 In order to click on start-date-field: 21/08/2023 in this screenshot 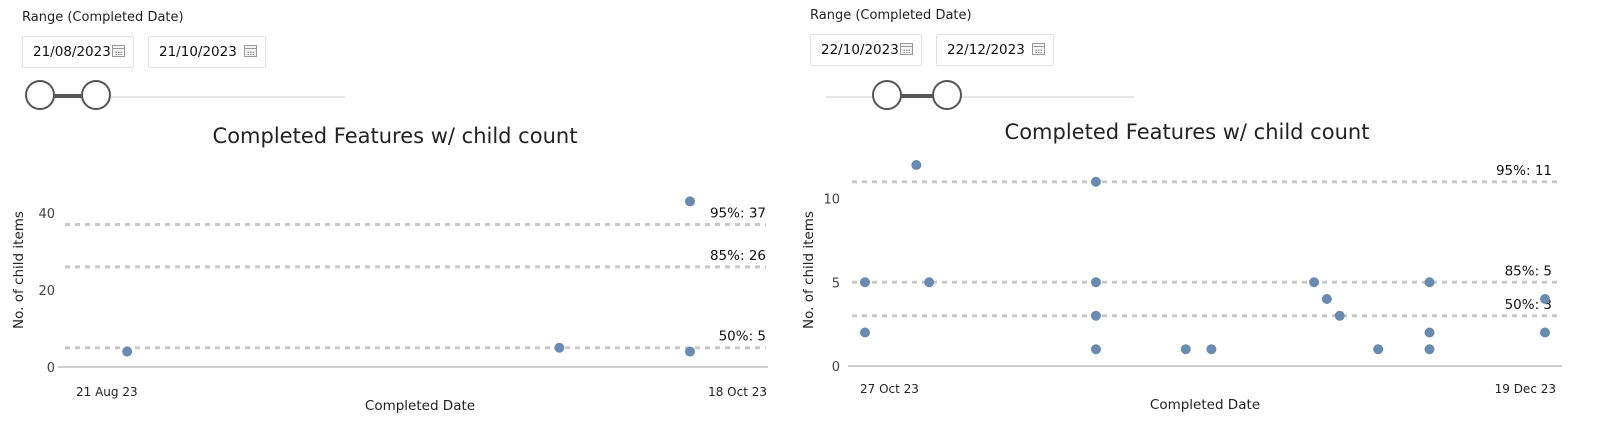, I will do `click(78, 52)`.